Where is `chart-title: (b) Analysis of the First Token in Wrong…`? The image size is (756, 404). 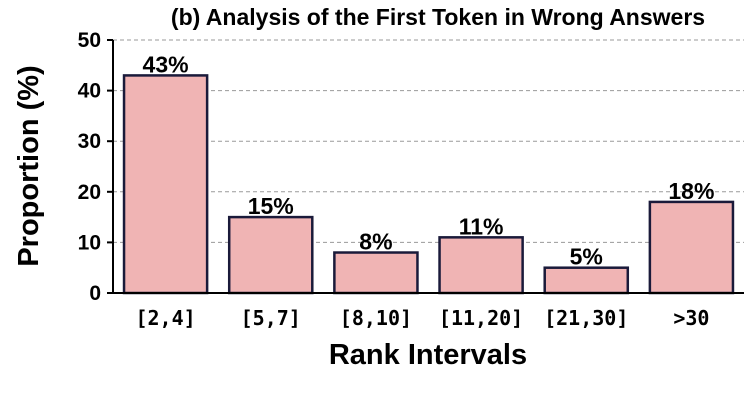
chart-title: (b) Analysis of the First Token in Wrong… is located at coordinates (438, 17).